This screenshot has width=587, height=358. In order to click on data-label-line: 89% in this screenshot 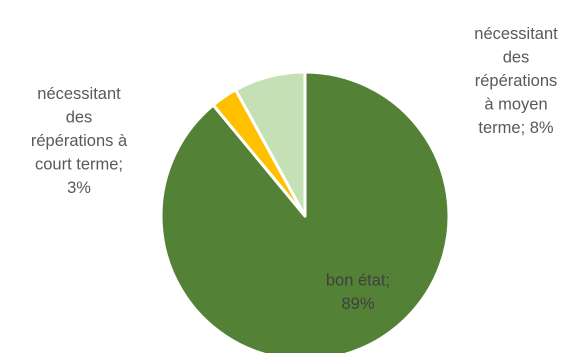, I will do `click(357, 304)`.